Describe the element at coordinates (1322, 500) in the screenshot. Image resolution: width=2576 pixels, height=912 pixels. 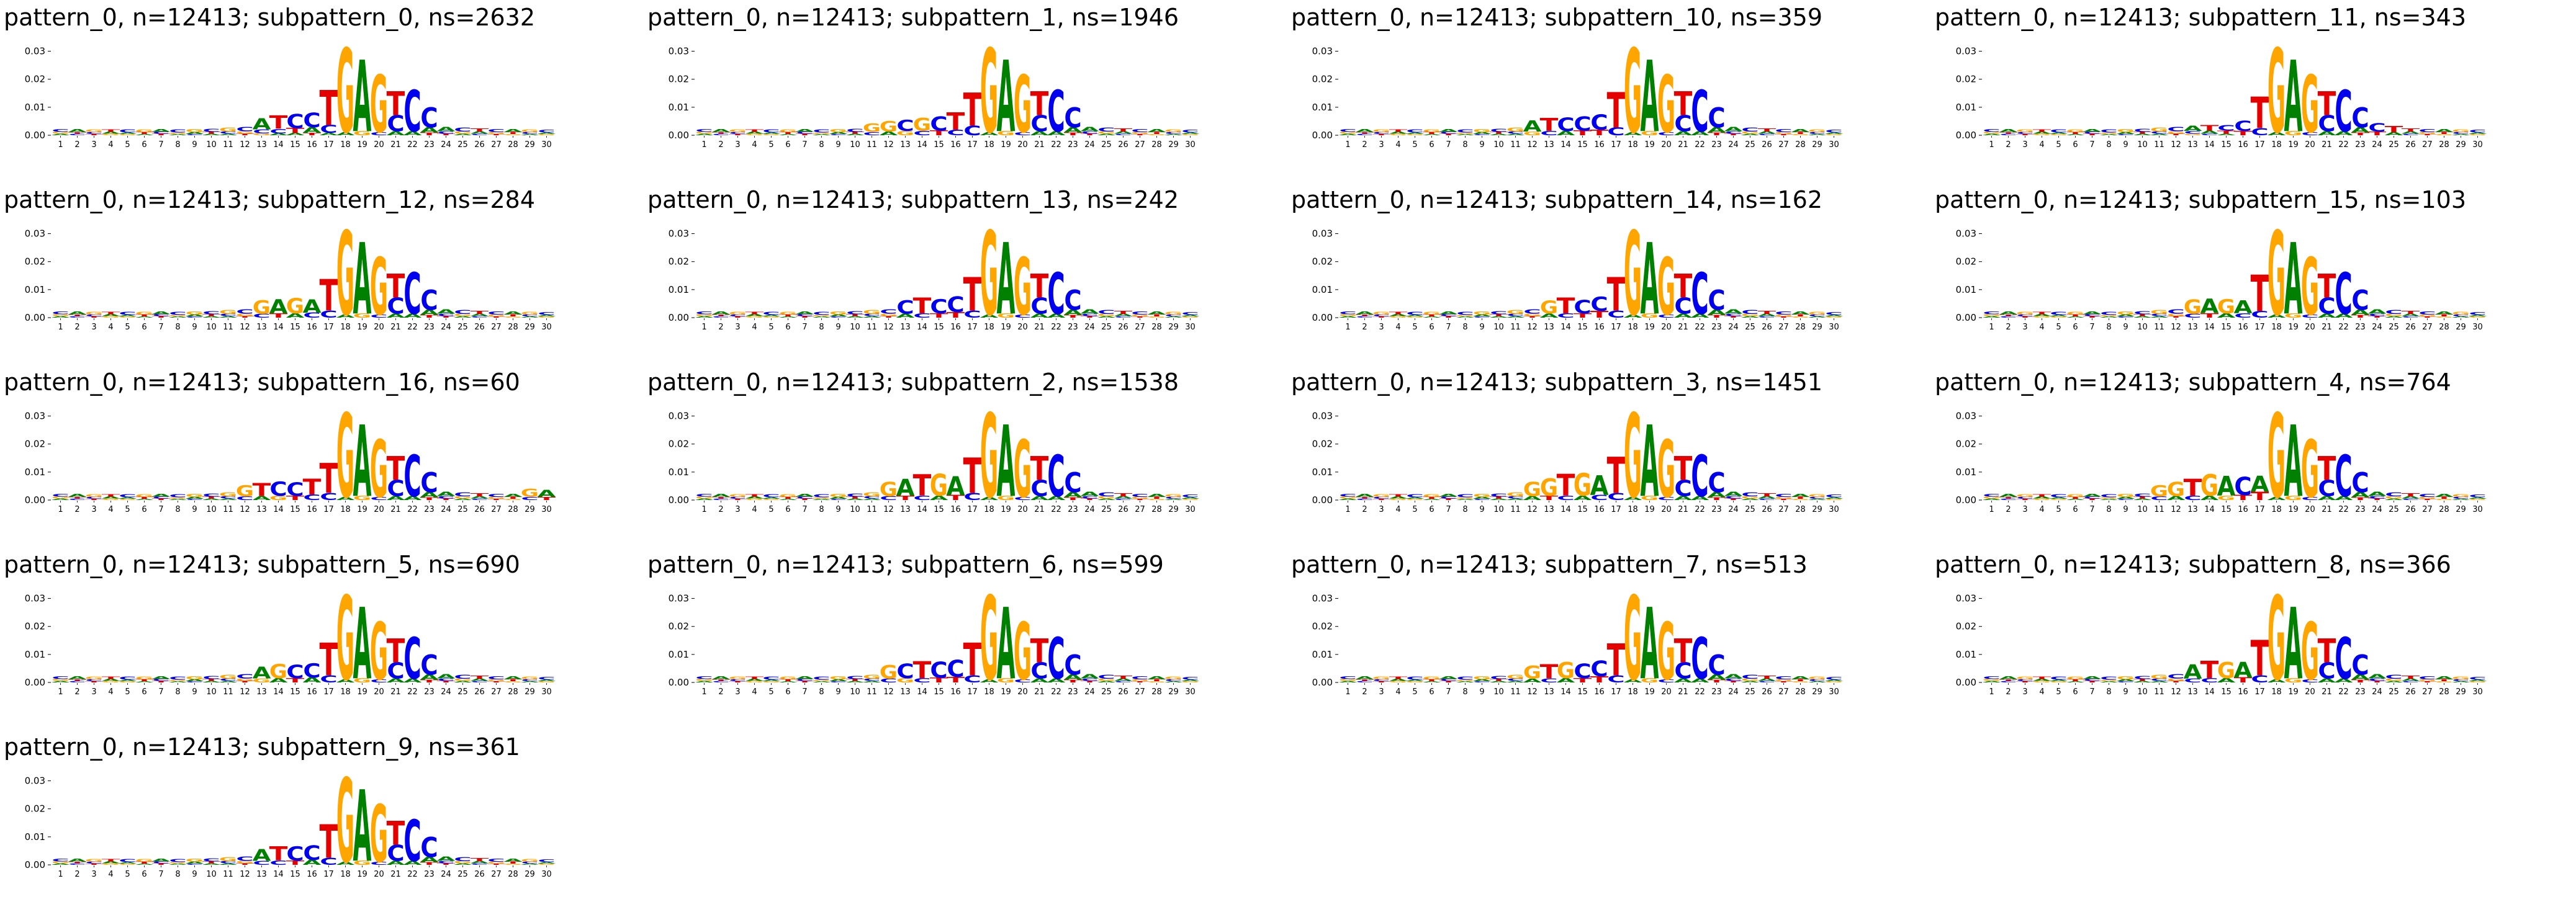
I see `y-tick-label: 0.00` at that location.